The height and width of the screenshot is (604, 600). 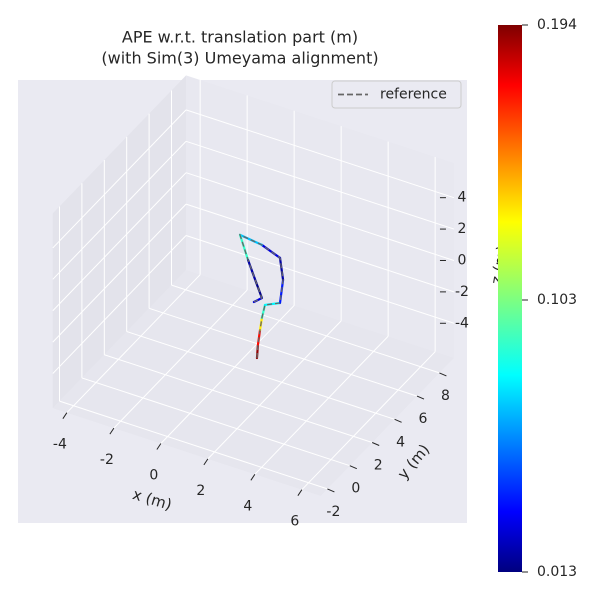 What do you see at coordinates (294, 522) in the screenshot?
I see `x-tick-label: 6` at bounding box center [294, 522].